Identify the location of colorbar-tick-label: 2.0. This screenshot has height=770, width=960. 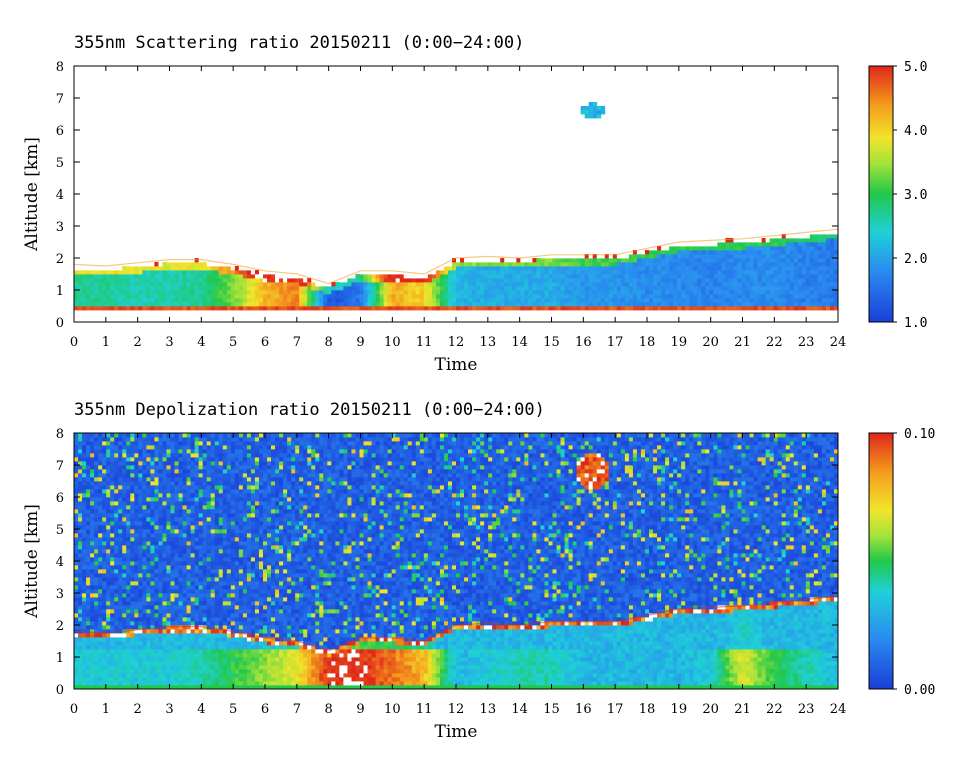
(915, 259).